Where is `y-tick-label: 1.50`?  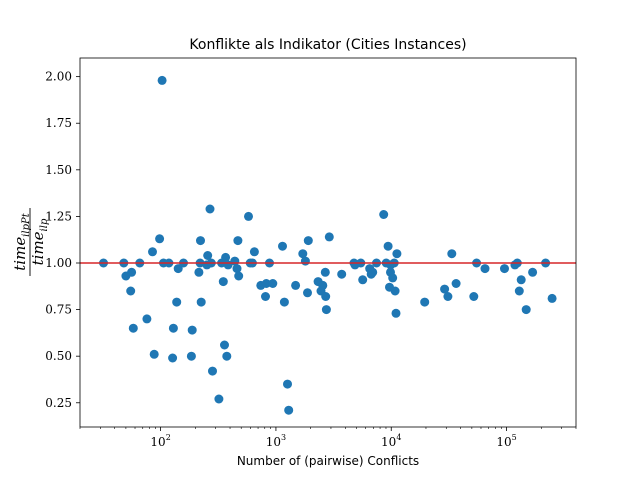 y-tick-label: 1.50 is located at coordinates (58, 170).